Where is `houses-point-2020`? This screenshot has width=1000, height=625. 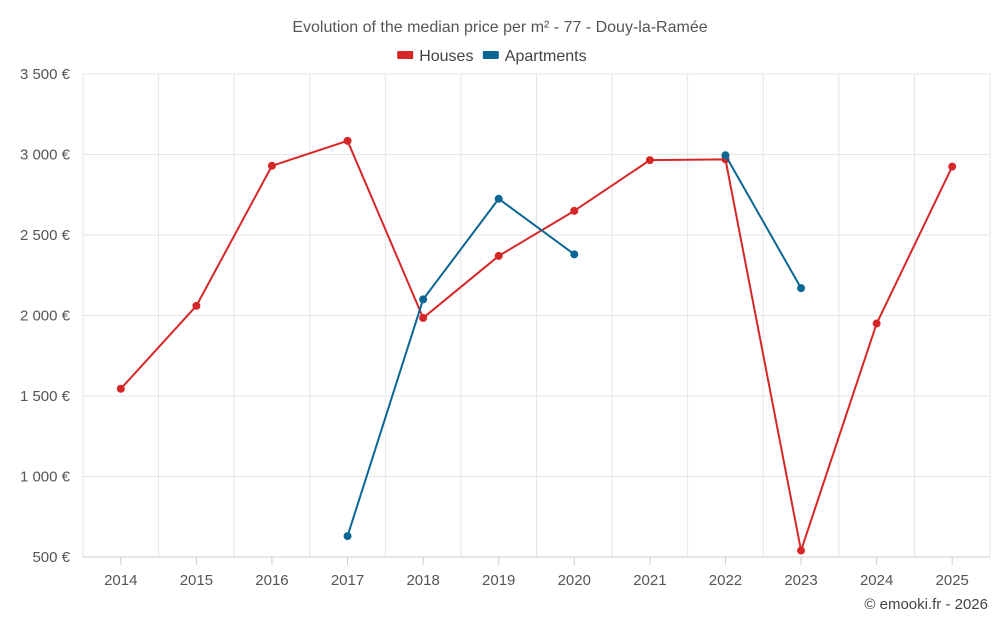
houses-point-2020 is located at coordinates (574, 210).